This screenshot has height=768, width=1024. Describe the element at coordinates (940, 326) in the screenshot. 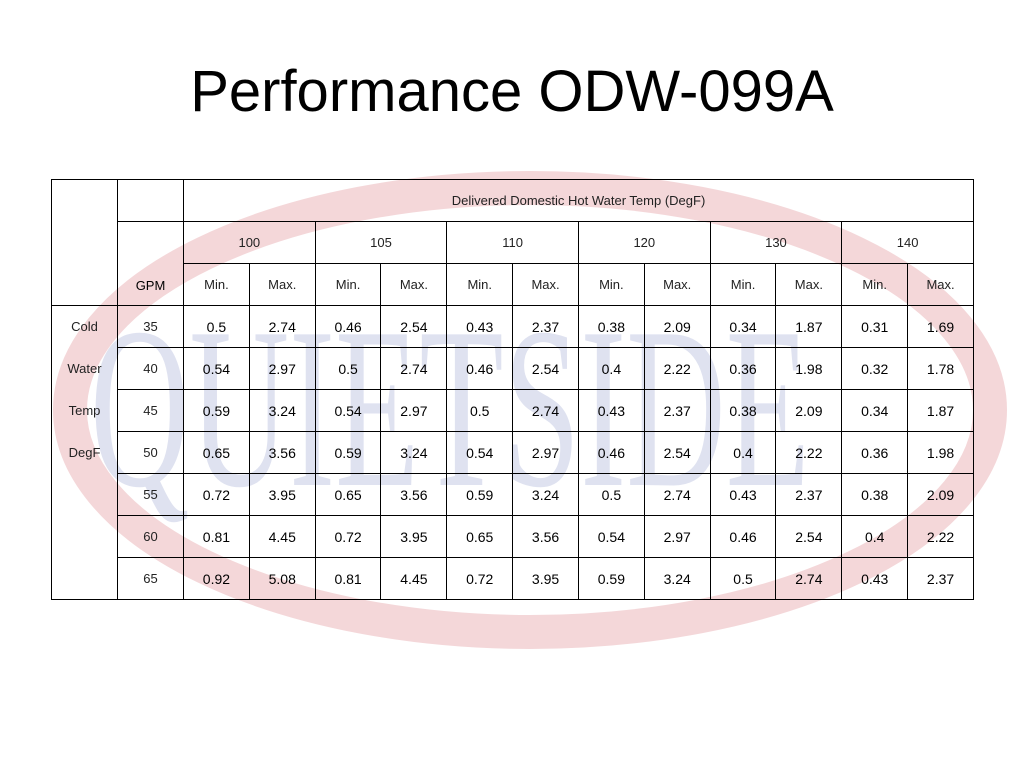

I see `value-cell: 1.69` at that location.